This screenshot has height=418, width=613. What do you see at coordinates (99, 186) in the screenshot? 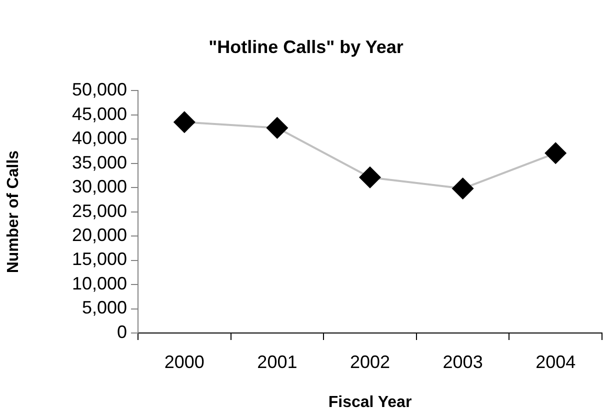
I see `y-tick-label: 30,000` at bounding box center [99, 186].